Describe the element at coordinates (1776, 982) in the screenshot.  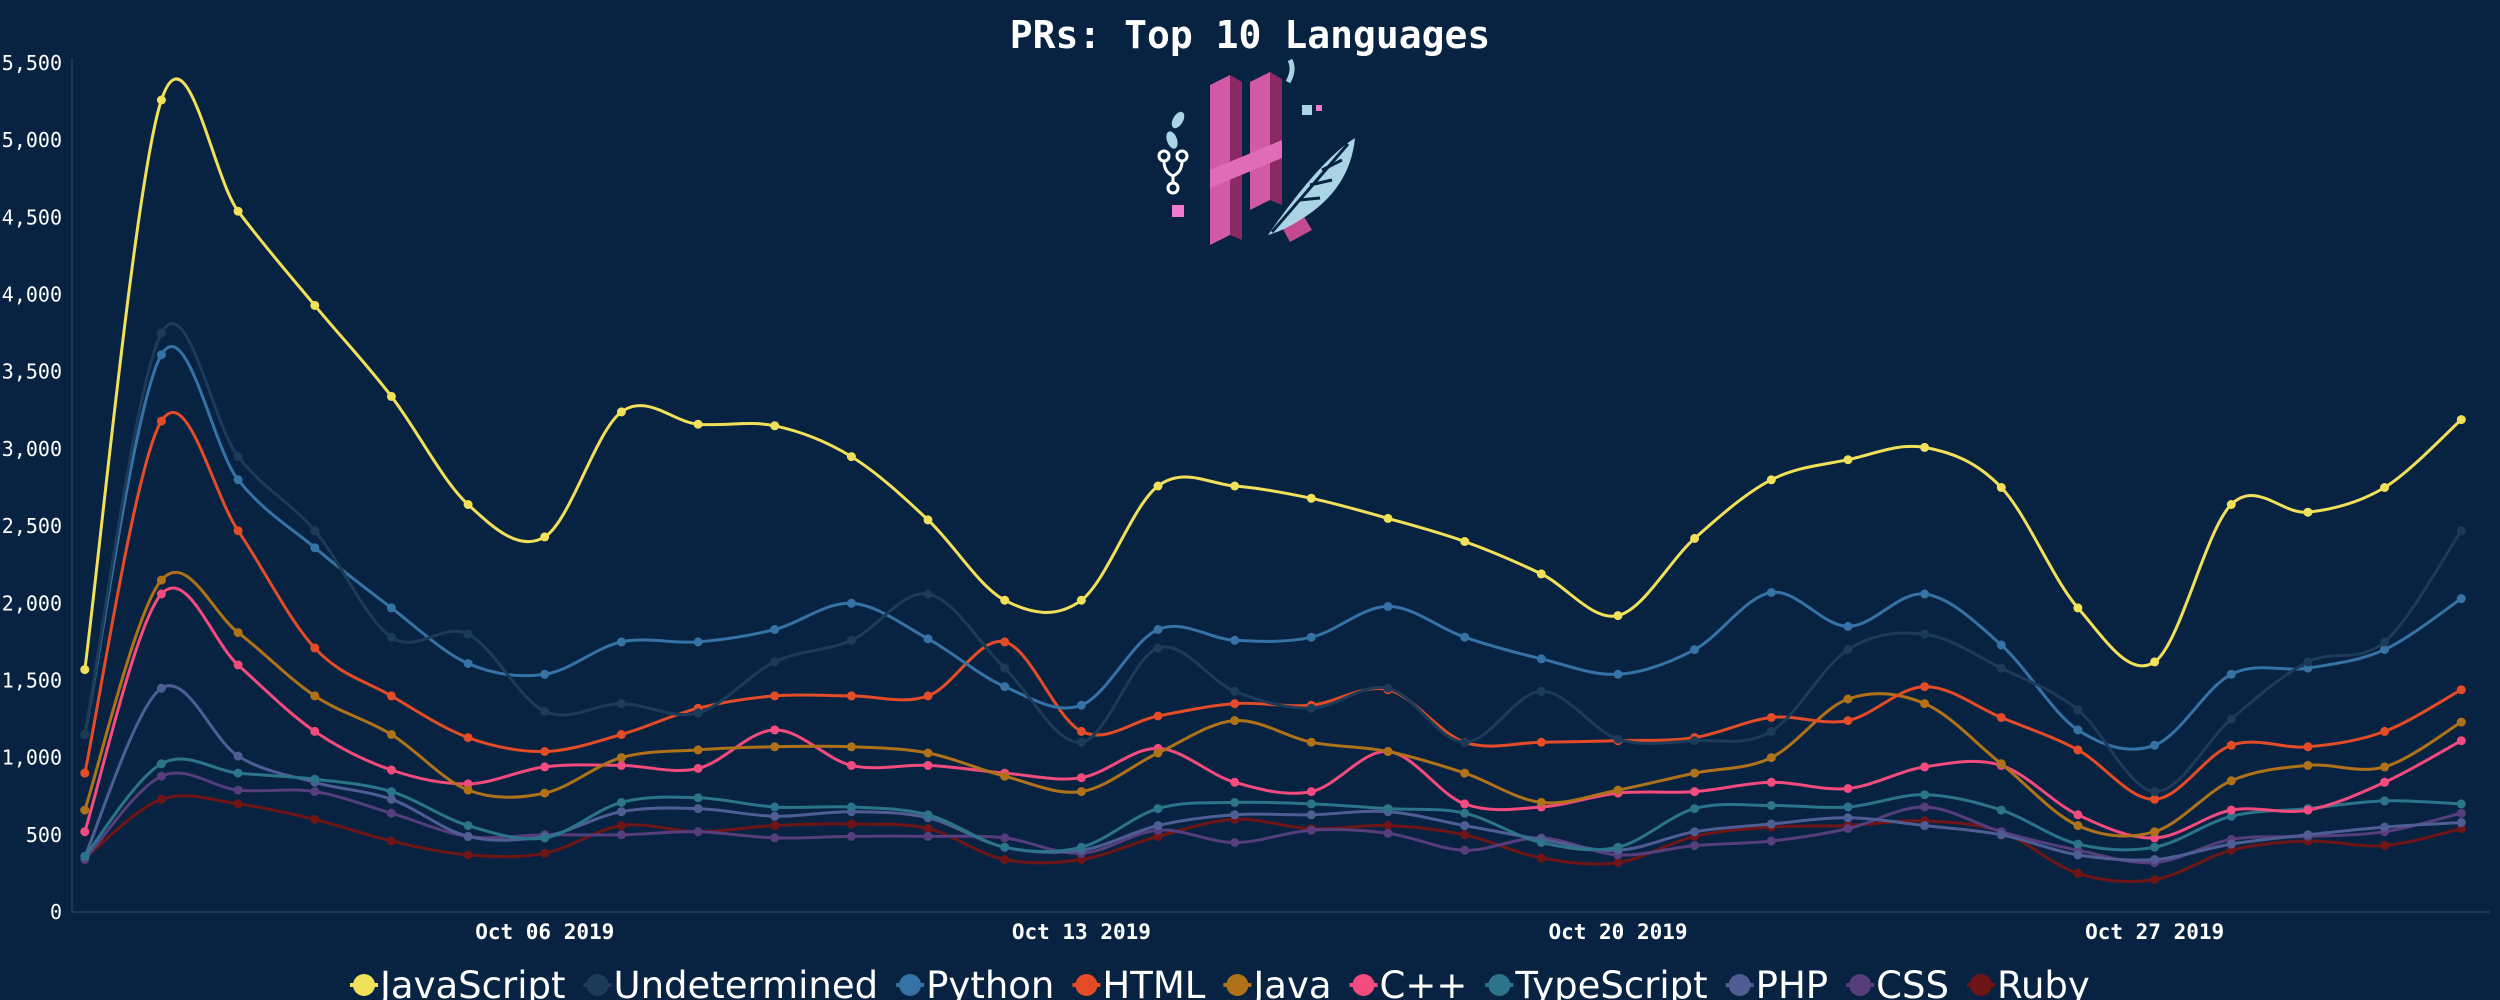
I see `legend-item-php: PHP` at that location.